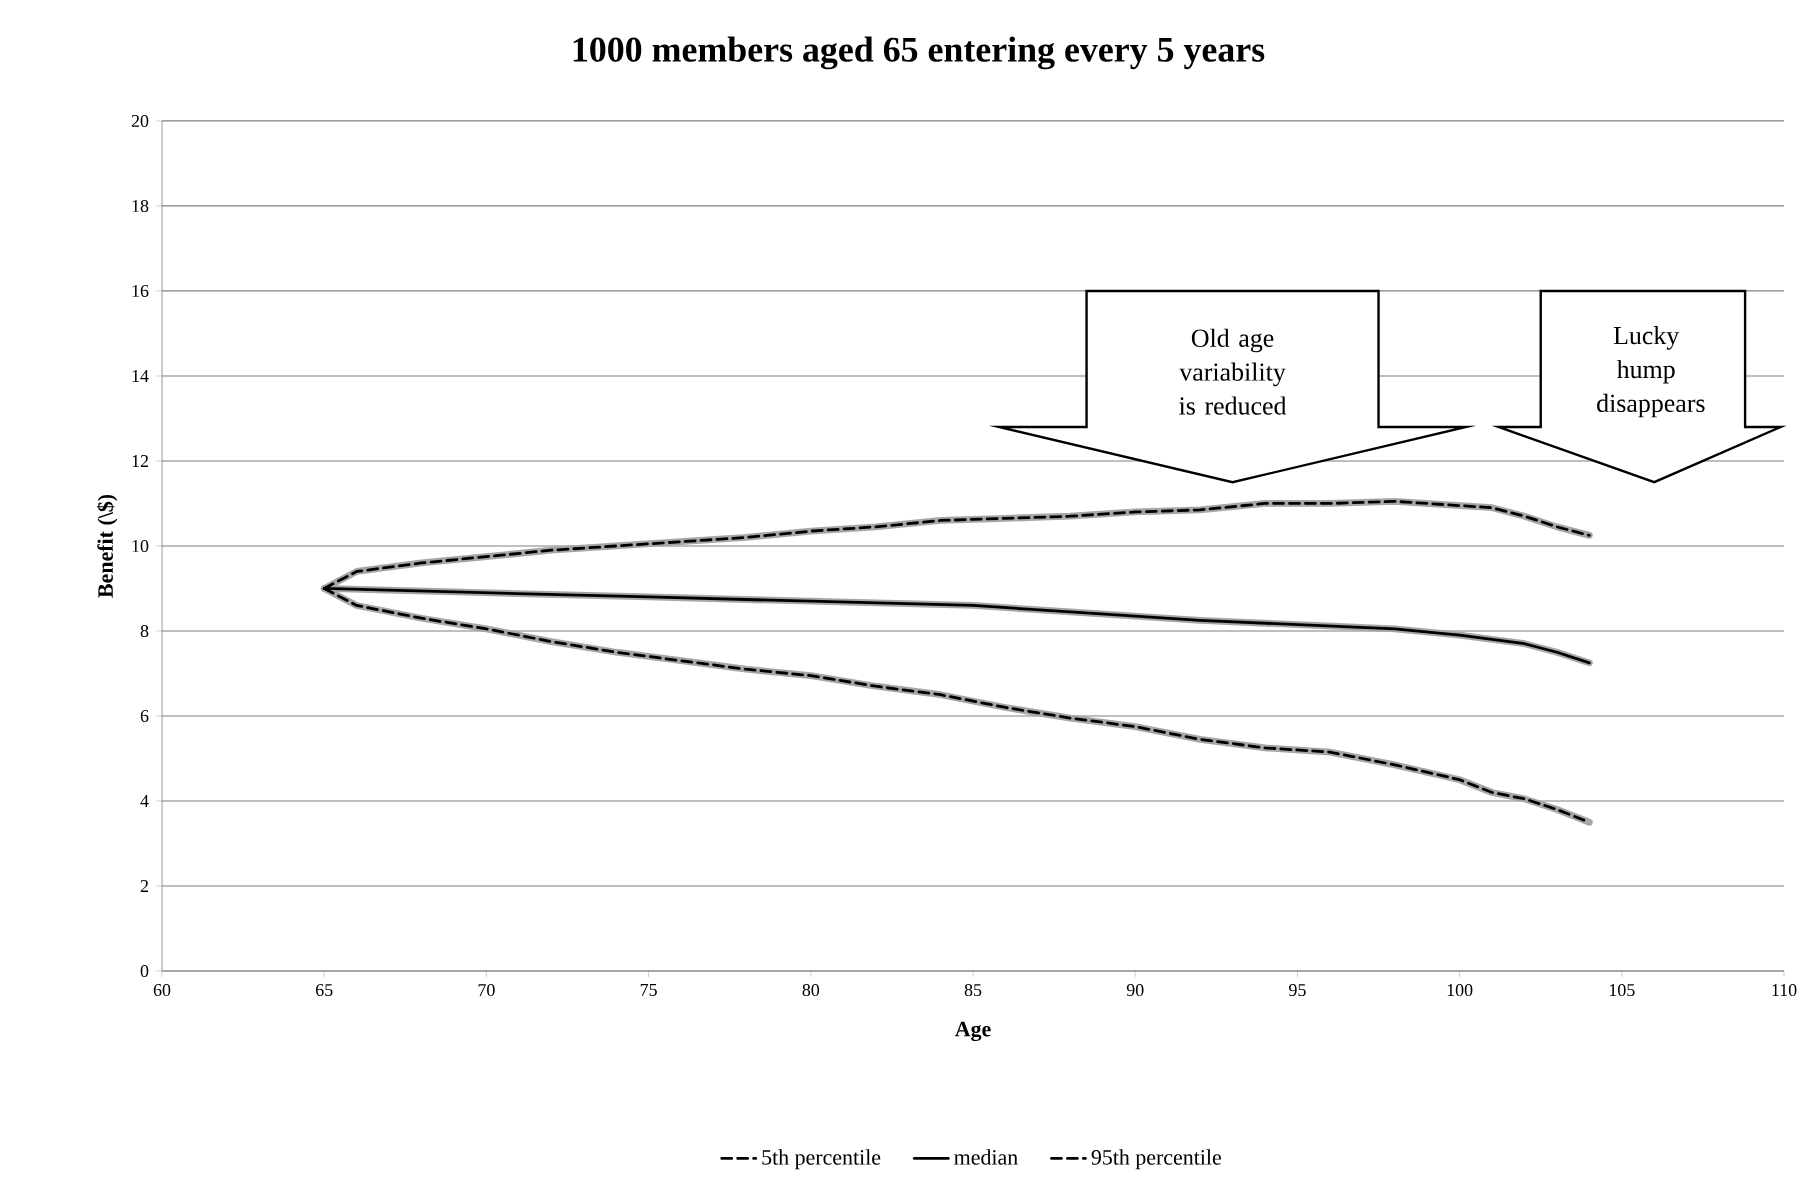 The height and width of the screenshot is (1187, 1812). I want to click on y-tick-label: 18, so click(140, 206).